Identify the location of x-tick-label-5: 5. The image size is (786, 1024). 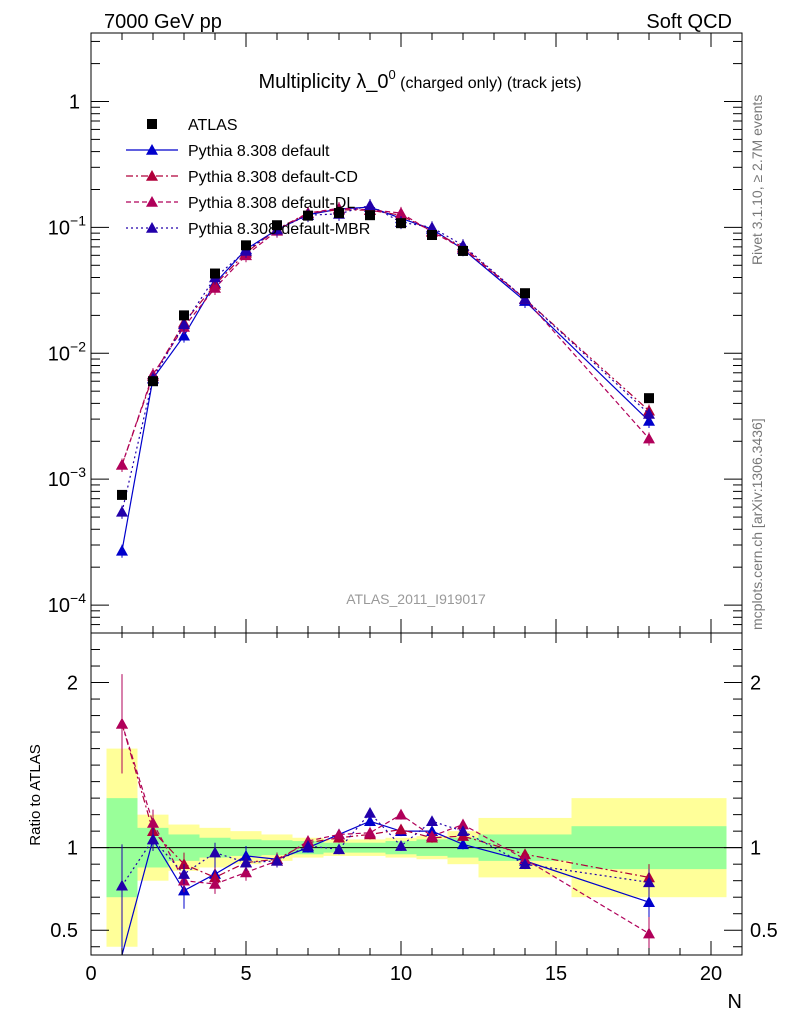
(245, 974).